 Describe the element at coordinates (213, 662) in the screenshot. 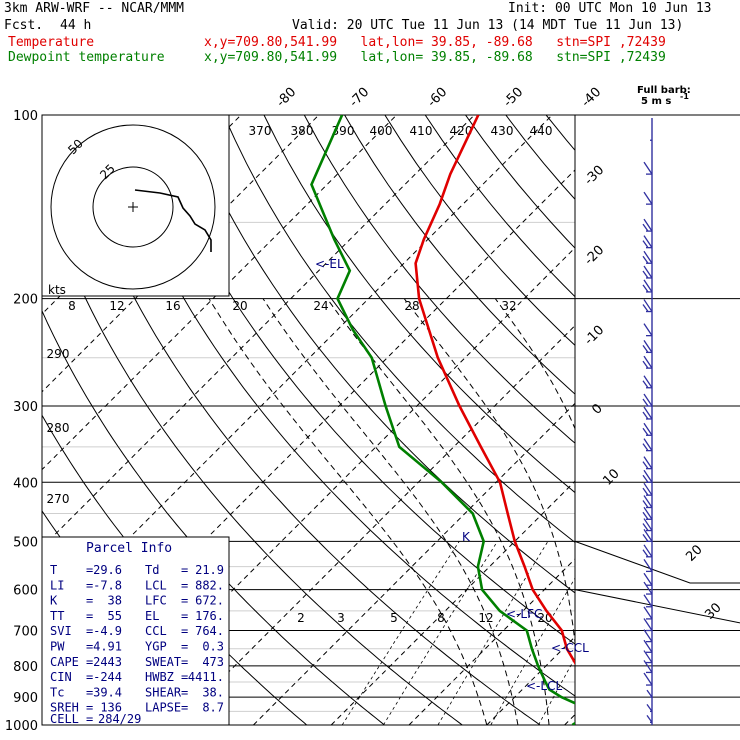

I see `parcel-cell-6-5: 473` at that location.